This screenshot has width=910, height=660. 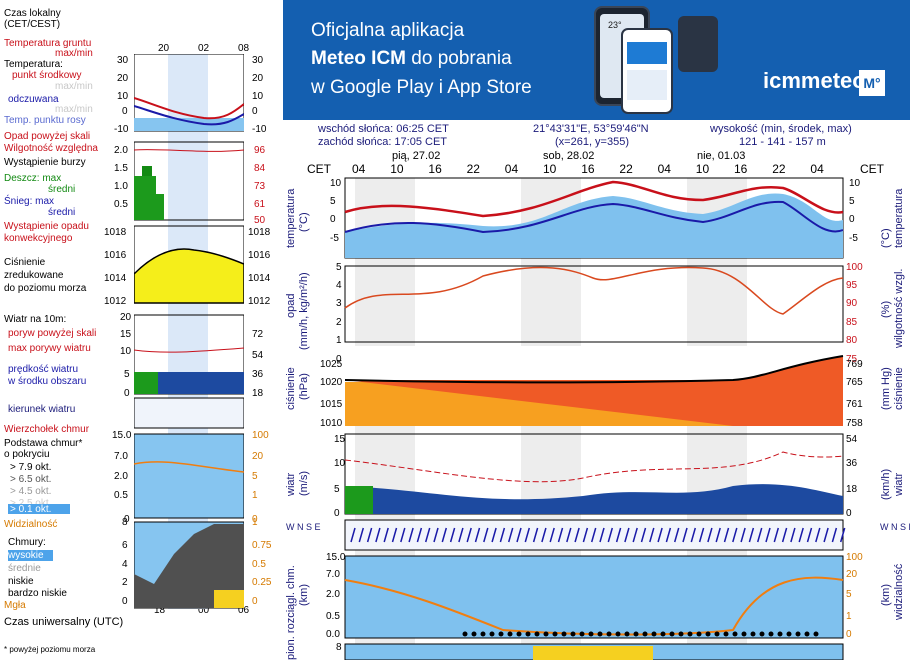 What do you see at coordinates (569, 156) in the screenshot?
I see `day-label: sob, 28.02` at bounding box center [569, 156].